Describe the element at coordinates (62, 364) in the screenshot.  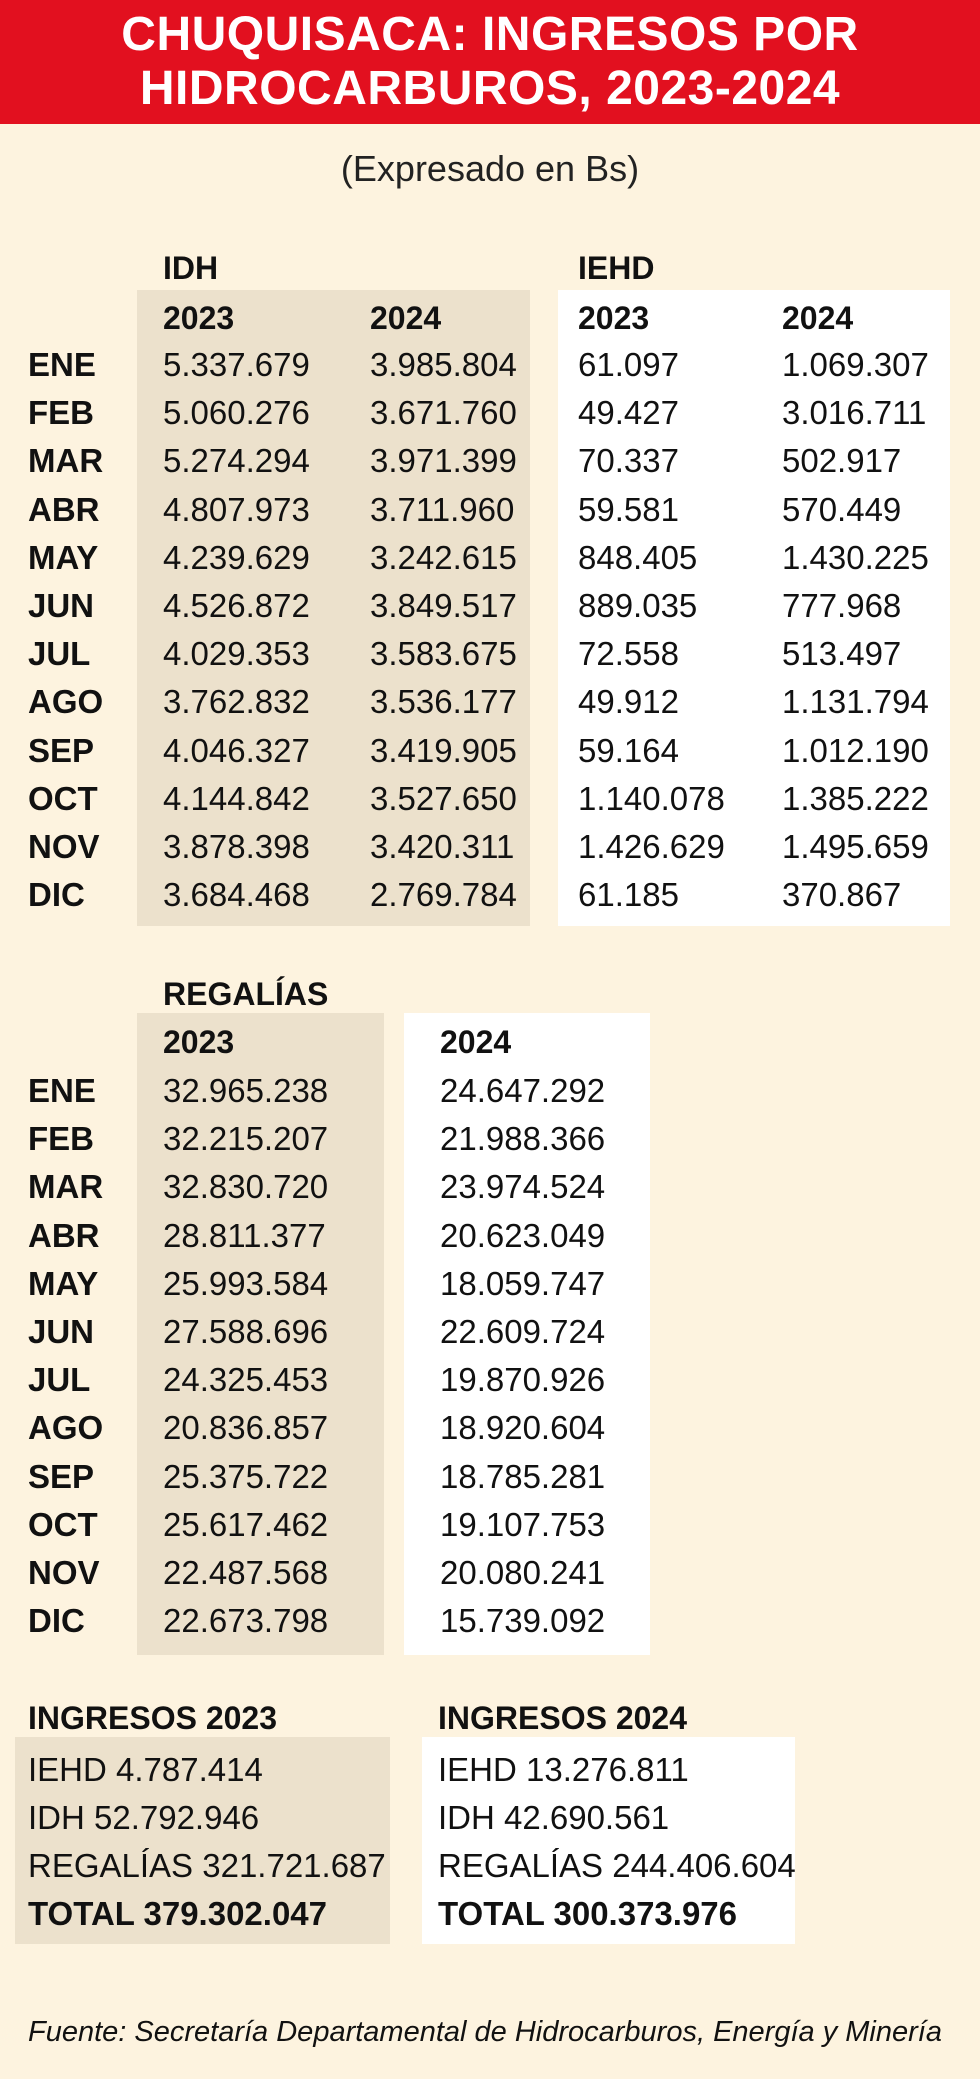
I see `month-label-ene: ENE` at that location.